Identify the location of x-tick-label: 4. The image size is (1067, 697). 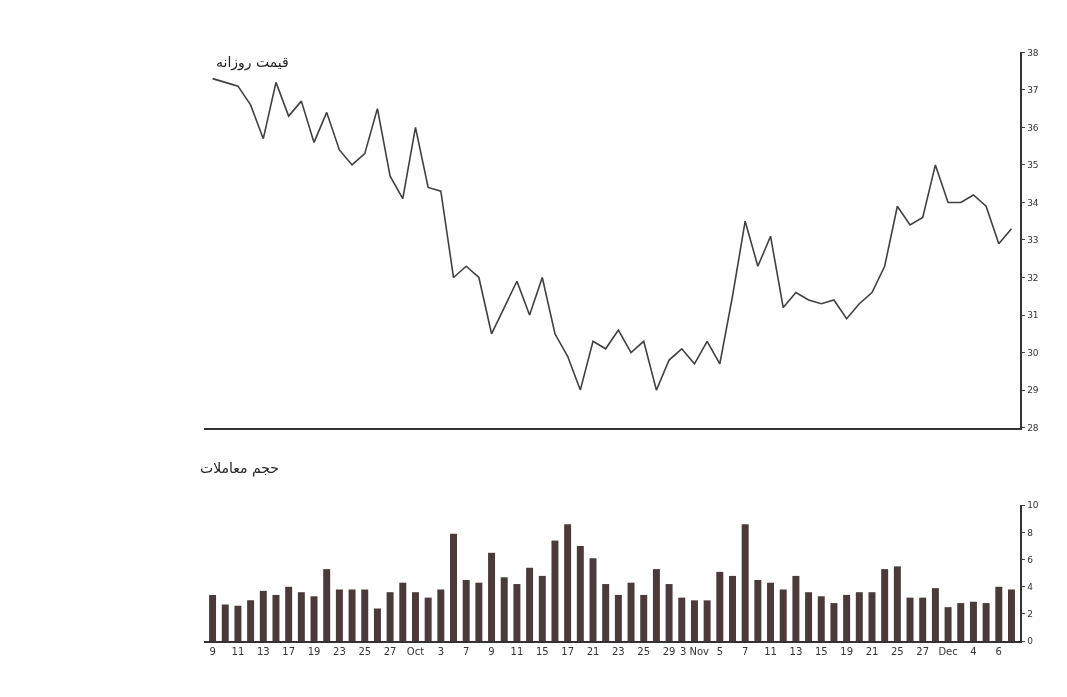
(973, 652).